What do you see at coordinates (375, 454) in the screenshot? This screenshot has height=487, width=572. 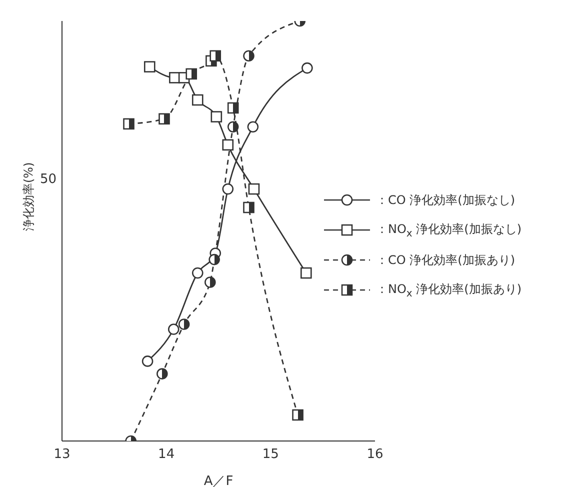 I see `x-tick-label: 16` at bounding box center [375, 454].